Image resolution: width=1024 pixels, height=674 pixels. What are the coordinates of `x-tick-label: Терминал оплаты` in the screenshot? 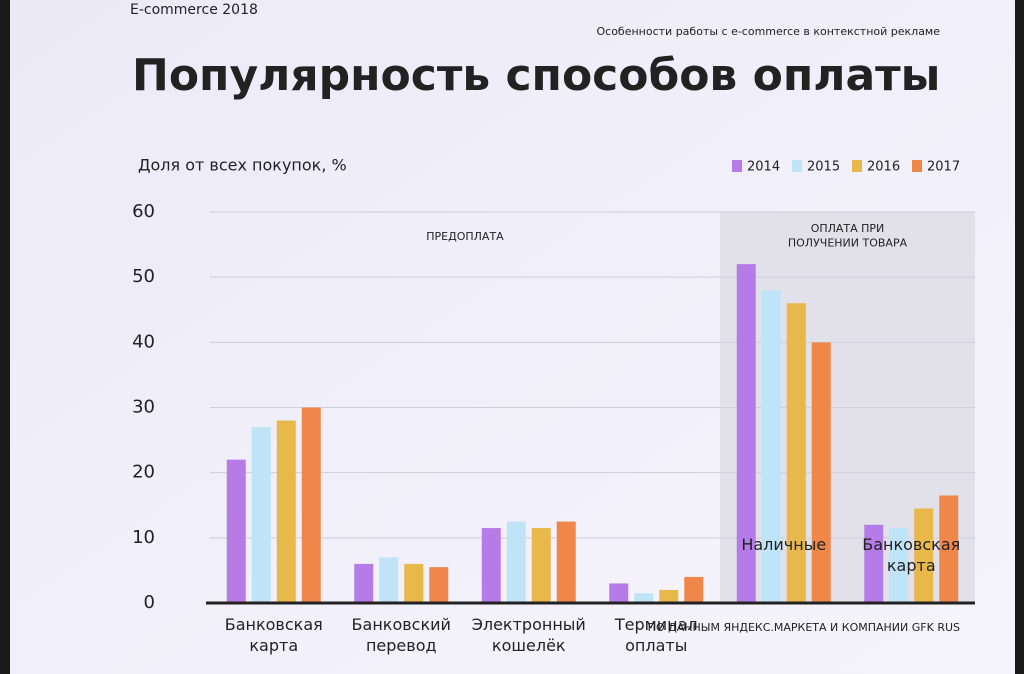 It's located at (656, 635).